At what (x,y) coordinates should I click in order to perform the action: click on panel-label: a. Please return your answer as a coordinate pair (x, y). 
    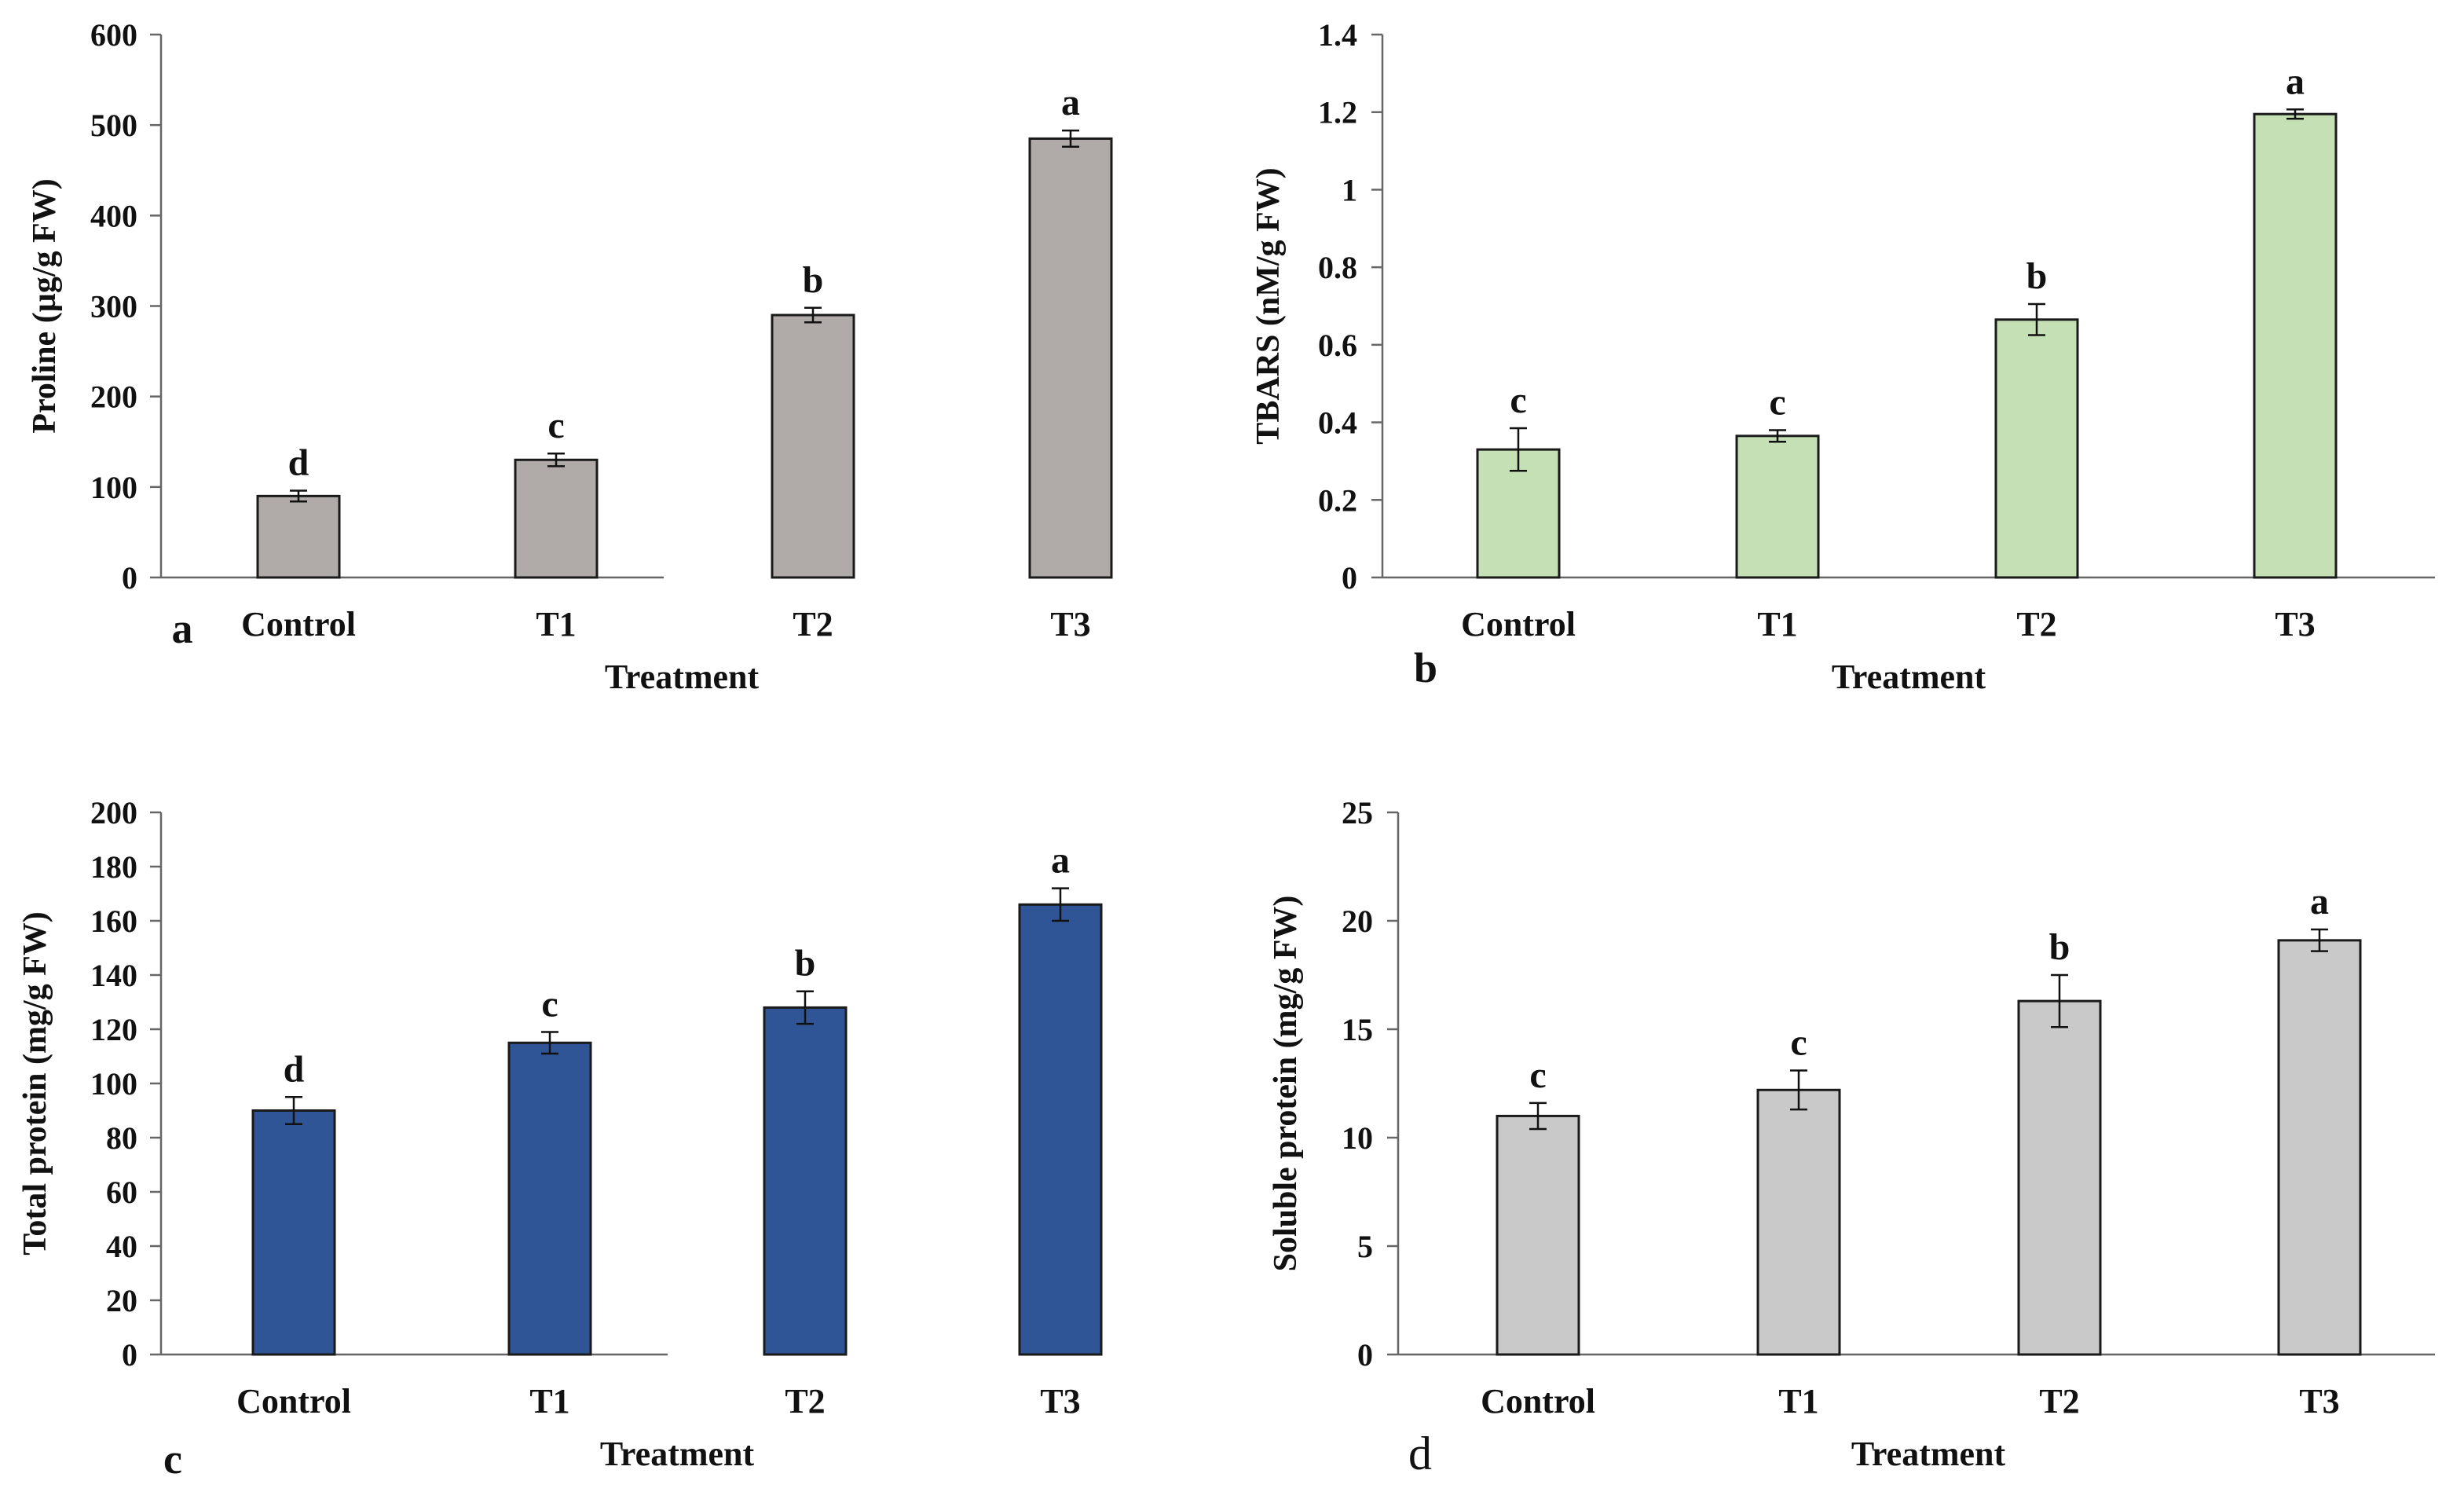
    Looking at the image, I should click on (182, 629).